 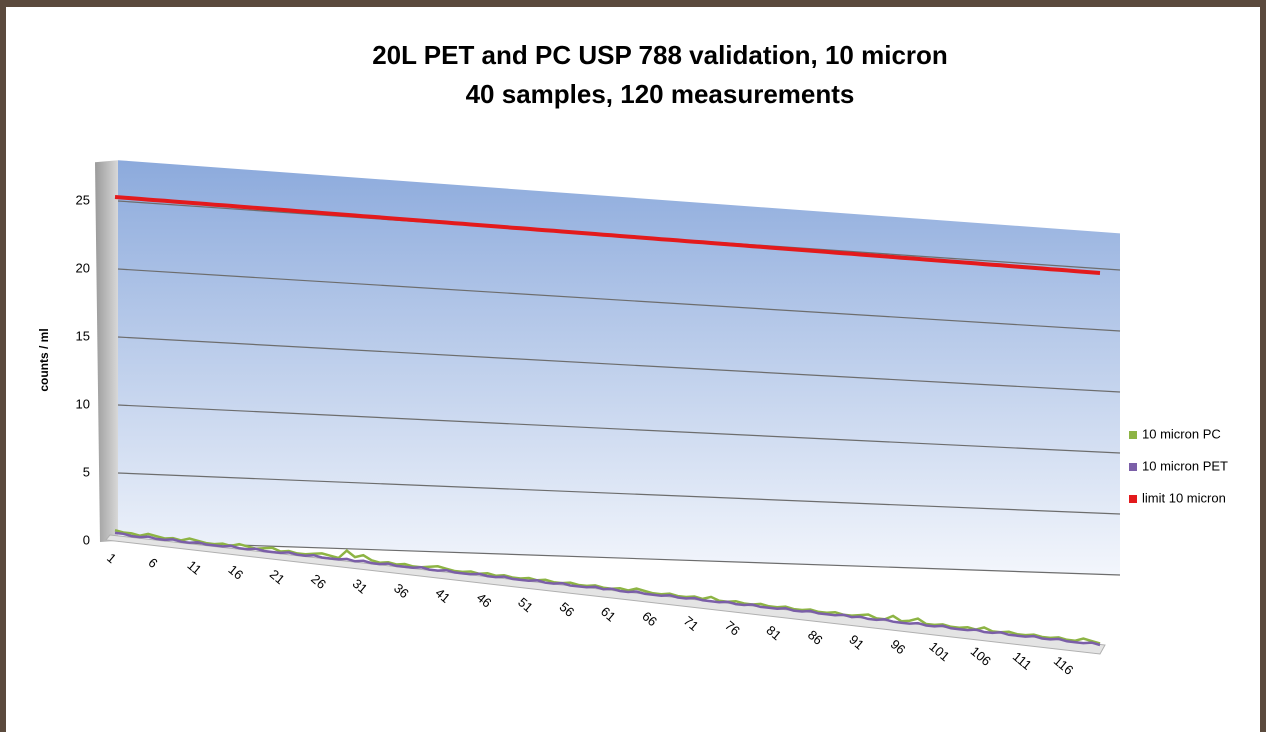 I want to click on legend-label: 10 micron PET, so click(x=1185, y=465).